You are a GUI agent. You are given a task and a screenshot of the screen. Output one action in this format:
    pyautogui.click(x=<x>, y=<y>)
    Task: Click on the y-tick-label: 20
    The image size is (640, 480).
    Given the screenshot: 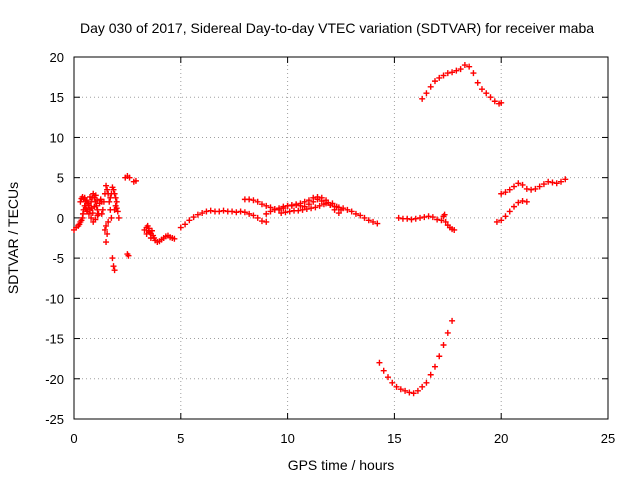 What is the action you would take?
    pyautogui.click(x=57, y=57)
    